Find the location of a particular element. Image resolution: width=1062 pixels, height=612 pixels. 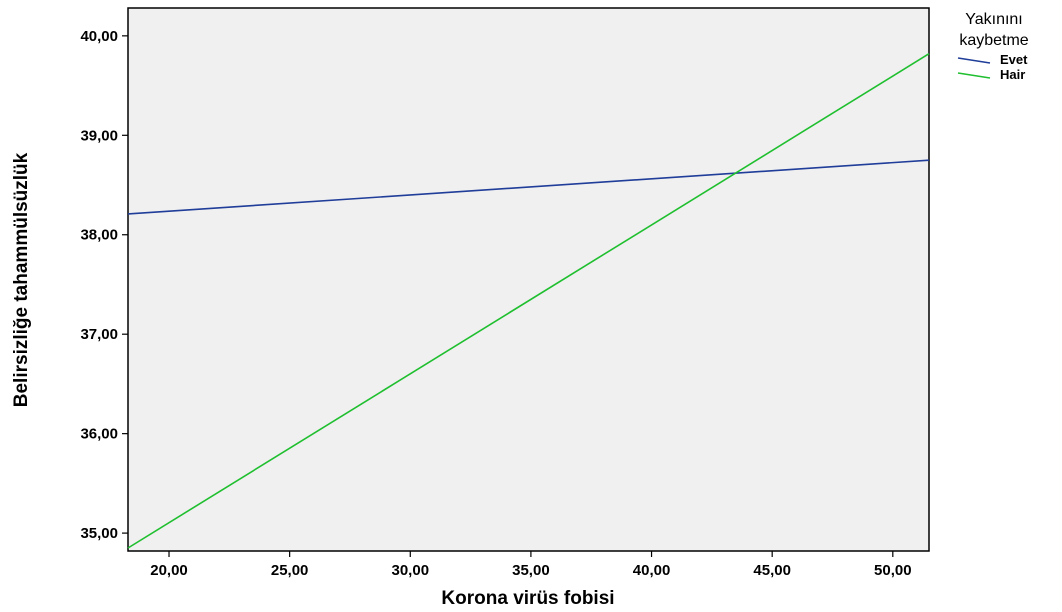

x-tick-label: 50,00 is located at coordinates (893, 570).